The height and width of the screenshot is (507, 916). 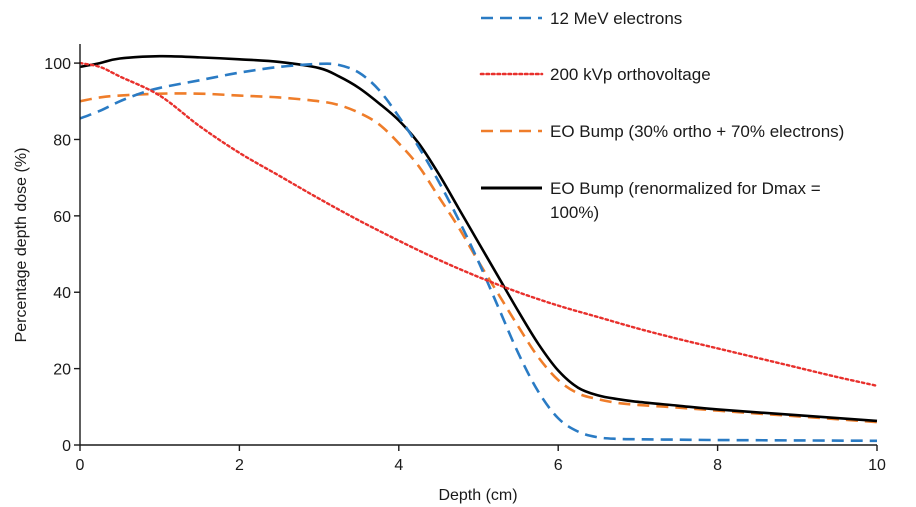 I want to click on y-tick-label-2: 40, so click(x=62, y=293).